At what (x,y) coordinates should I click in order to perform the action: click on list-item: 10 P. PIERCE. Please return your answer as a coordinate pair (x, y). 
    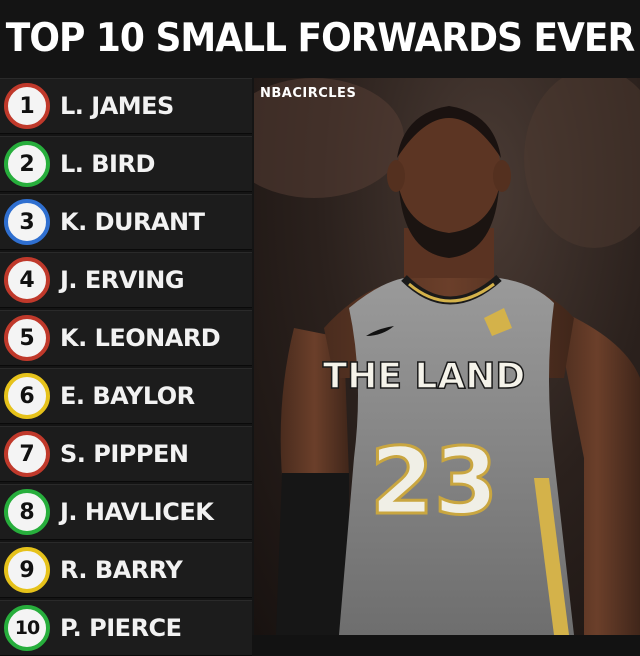
    Looking at the image, I should click on (126, 628).